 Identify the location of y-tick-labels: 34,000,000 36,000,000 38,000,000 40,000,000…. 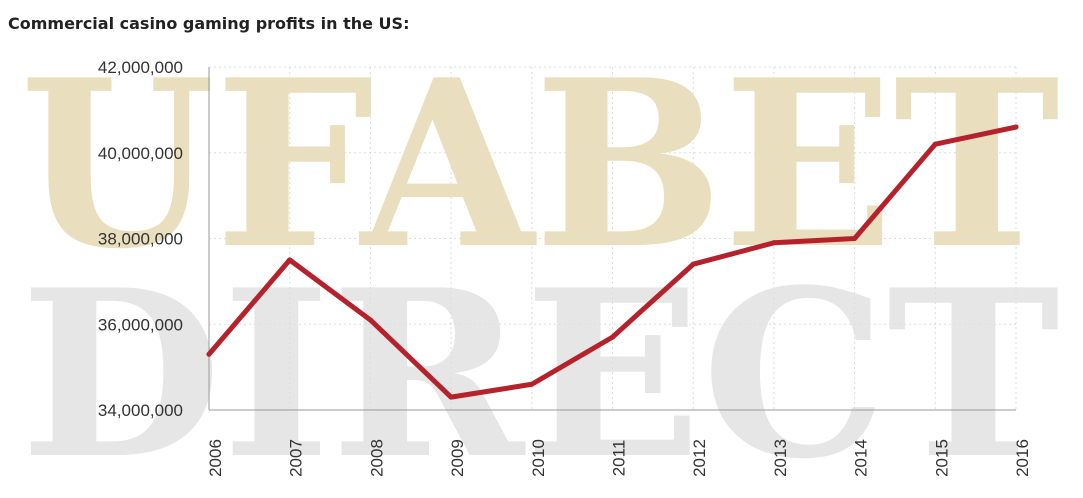
(140, 239).